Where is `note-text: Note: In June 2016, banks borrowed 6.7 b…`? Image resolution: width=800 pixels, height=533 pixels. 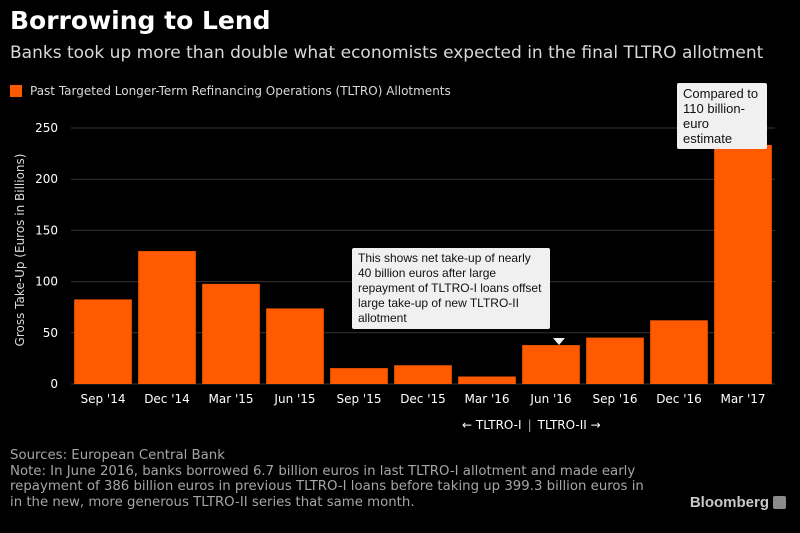
note-text: Note: In June 2016, banks borrowed 6.7 b… is located at coordinates (327, 486).